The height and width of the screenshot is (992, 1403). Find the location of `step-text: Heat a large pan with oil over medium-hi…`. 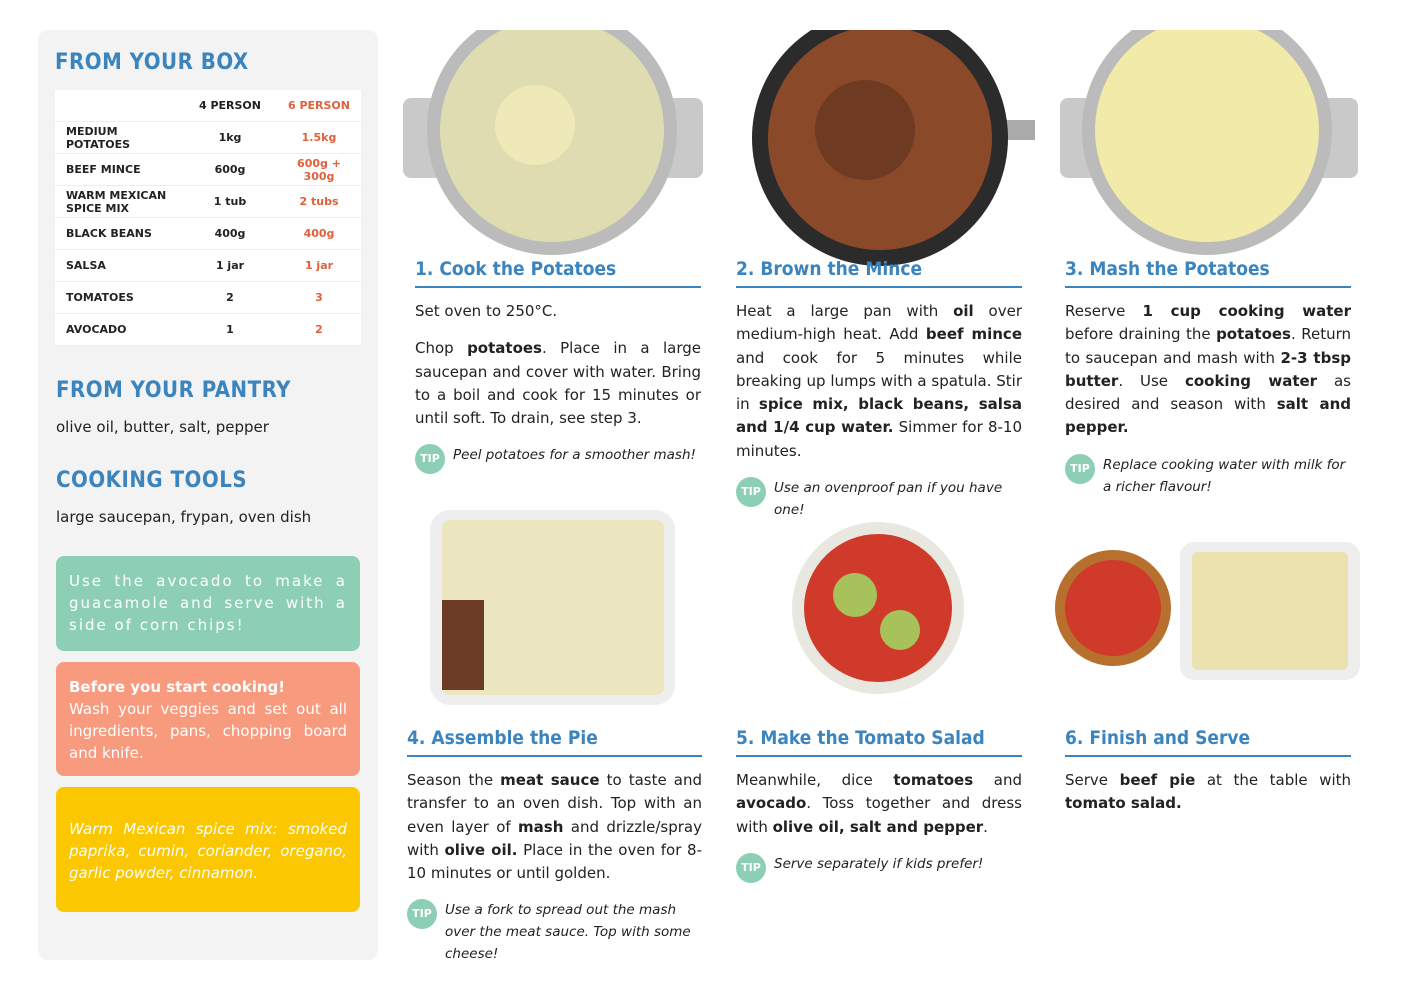

step-text: Heat a large pan with oil over medium-hi… is located at coordinates (879, 381).